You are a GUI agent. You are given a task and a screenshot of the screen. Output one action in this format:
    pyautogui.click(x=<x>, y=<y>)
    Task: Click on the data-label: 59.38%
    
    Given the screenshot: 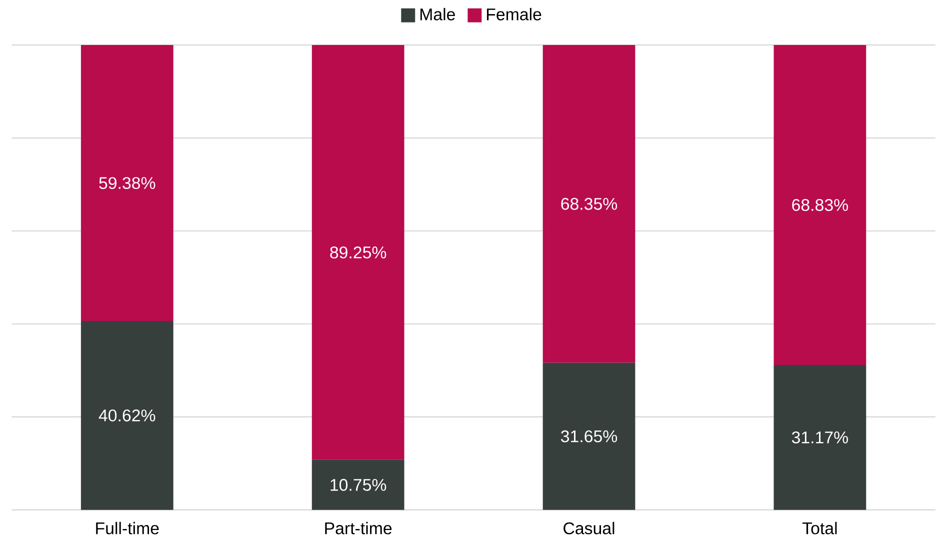 What is the action you would take?
    pyautogui.click(x=127, y=183)
    